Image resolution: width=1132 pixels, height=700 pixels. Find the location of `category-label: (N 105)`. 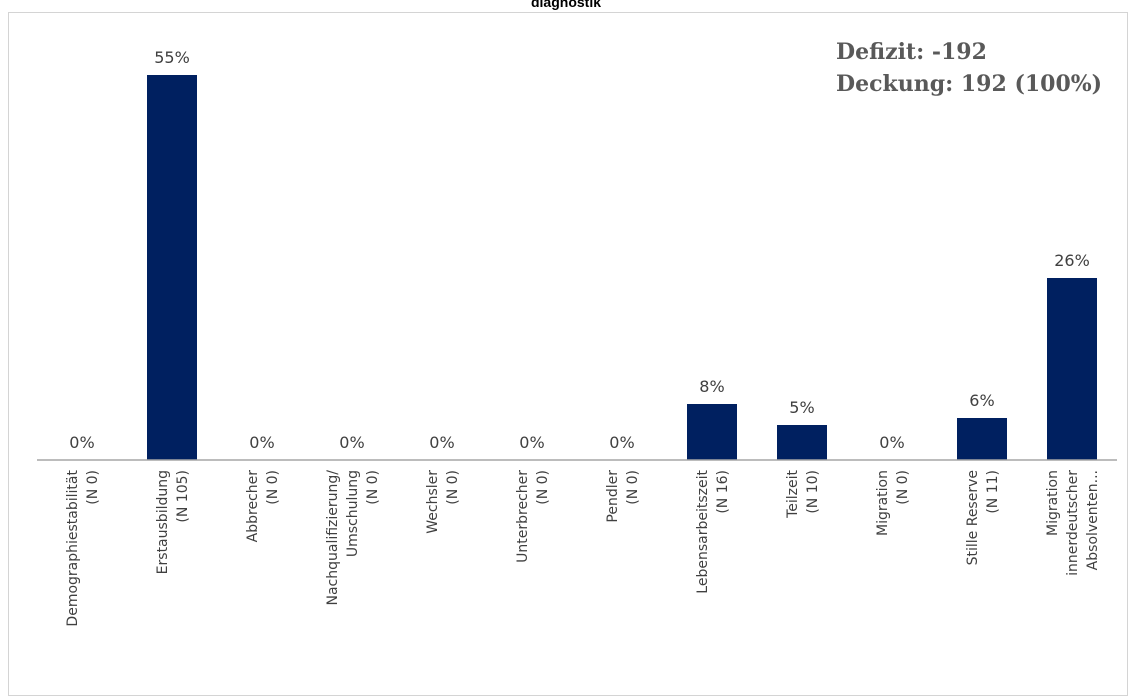

category-label: (N 105) is located at coordinates (183, 496).